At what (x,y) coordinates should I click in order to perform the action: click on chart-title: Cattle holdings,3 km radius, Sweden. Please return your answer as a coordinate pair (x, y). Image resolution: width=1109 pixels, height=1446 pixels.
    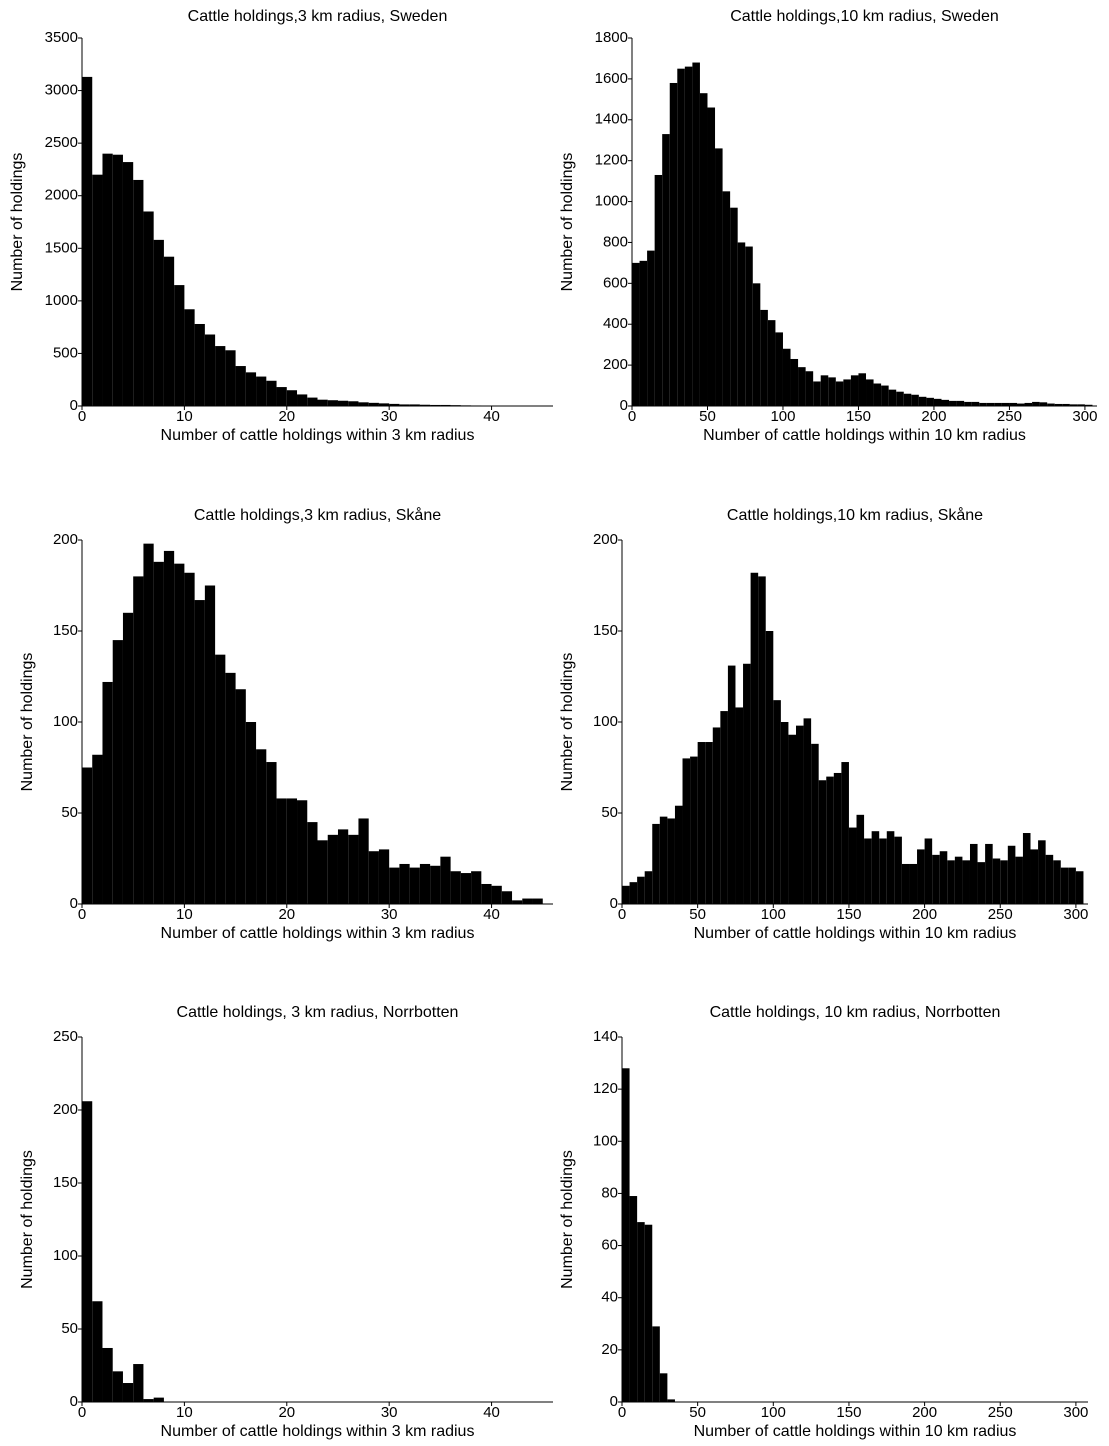
    Looking at the image, I should click on (318, 16).